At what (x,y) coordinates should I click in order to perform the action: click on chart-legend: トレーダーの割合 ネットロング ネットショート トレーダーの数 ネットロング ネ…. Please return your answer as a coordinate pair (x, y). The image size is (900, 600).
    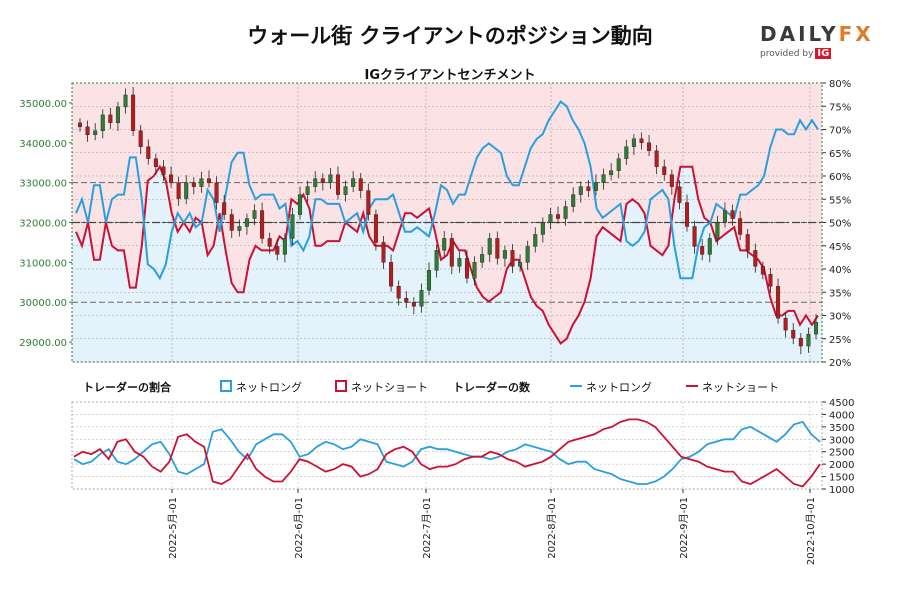
    Looking at the image, I should click on (431, 387).